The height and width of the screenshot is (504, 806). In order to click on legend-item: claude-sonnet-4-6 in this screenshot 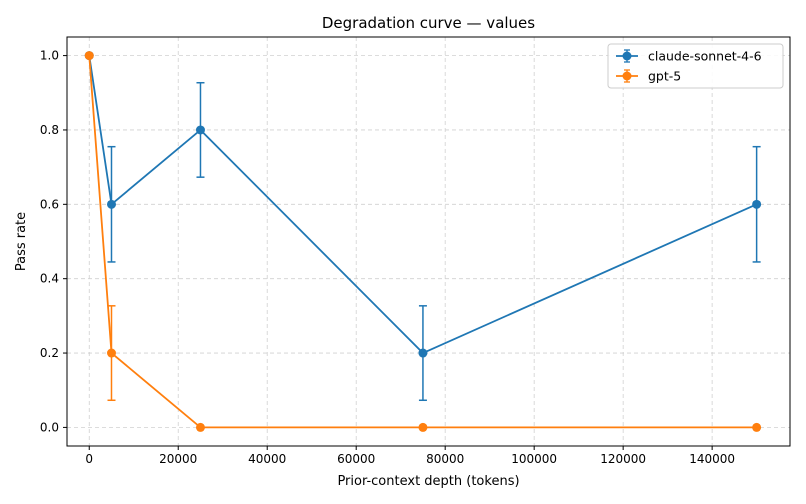, I will do `click(689, 56)`.